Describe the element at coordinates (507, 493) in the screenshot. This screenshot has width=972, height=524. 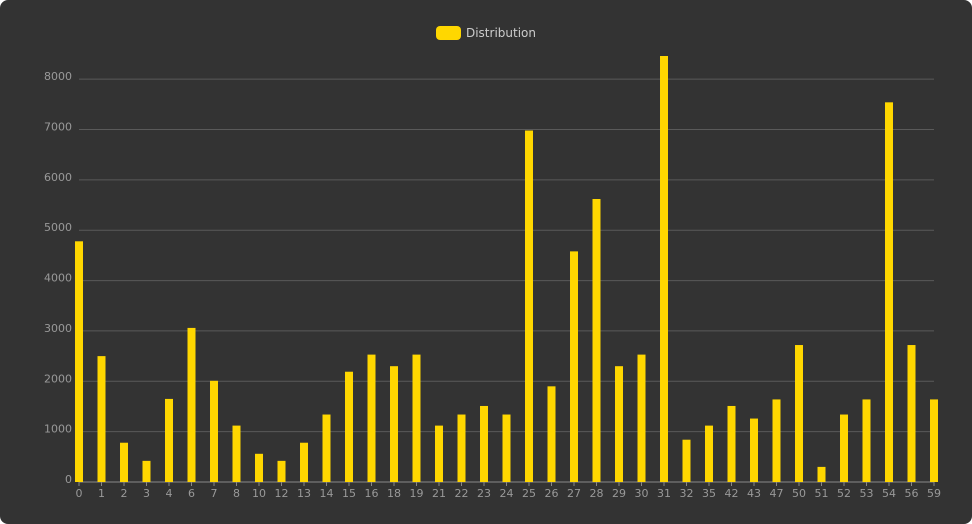
I see `x-tick-label: 24` at that location.